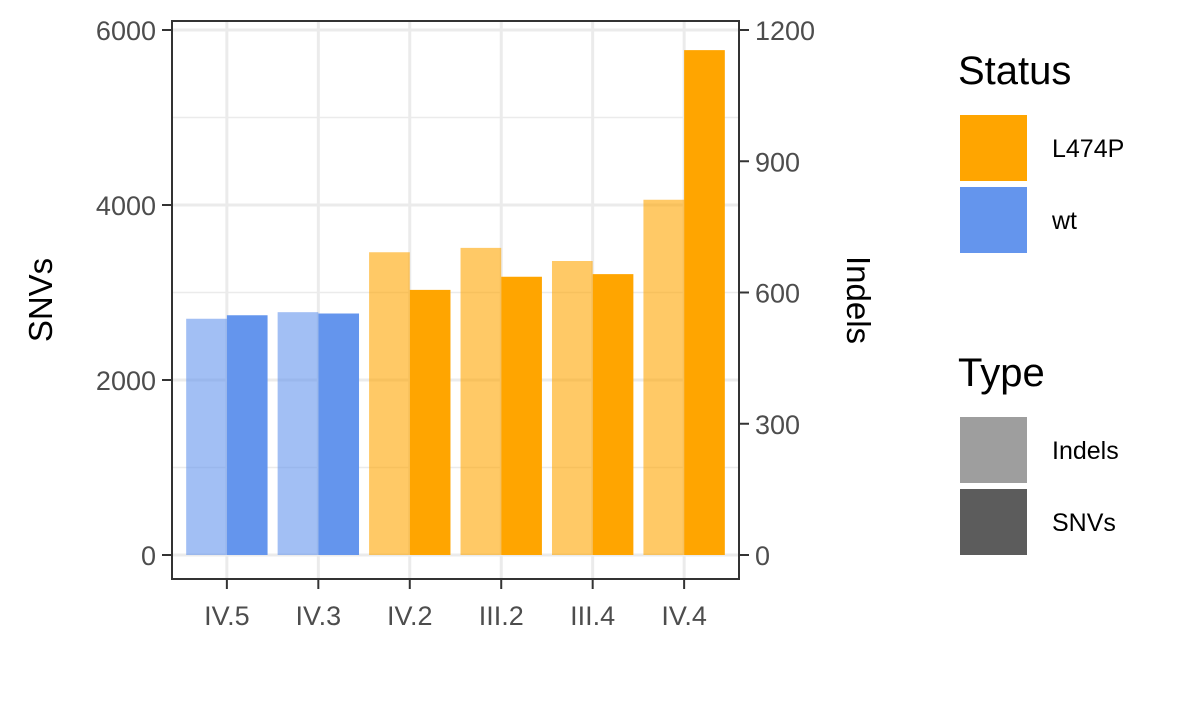 The image size is (1181, 708). I want to click on legend-label-indels: Indels, so click(1085, 451).